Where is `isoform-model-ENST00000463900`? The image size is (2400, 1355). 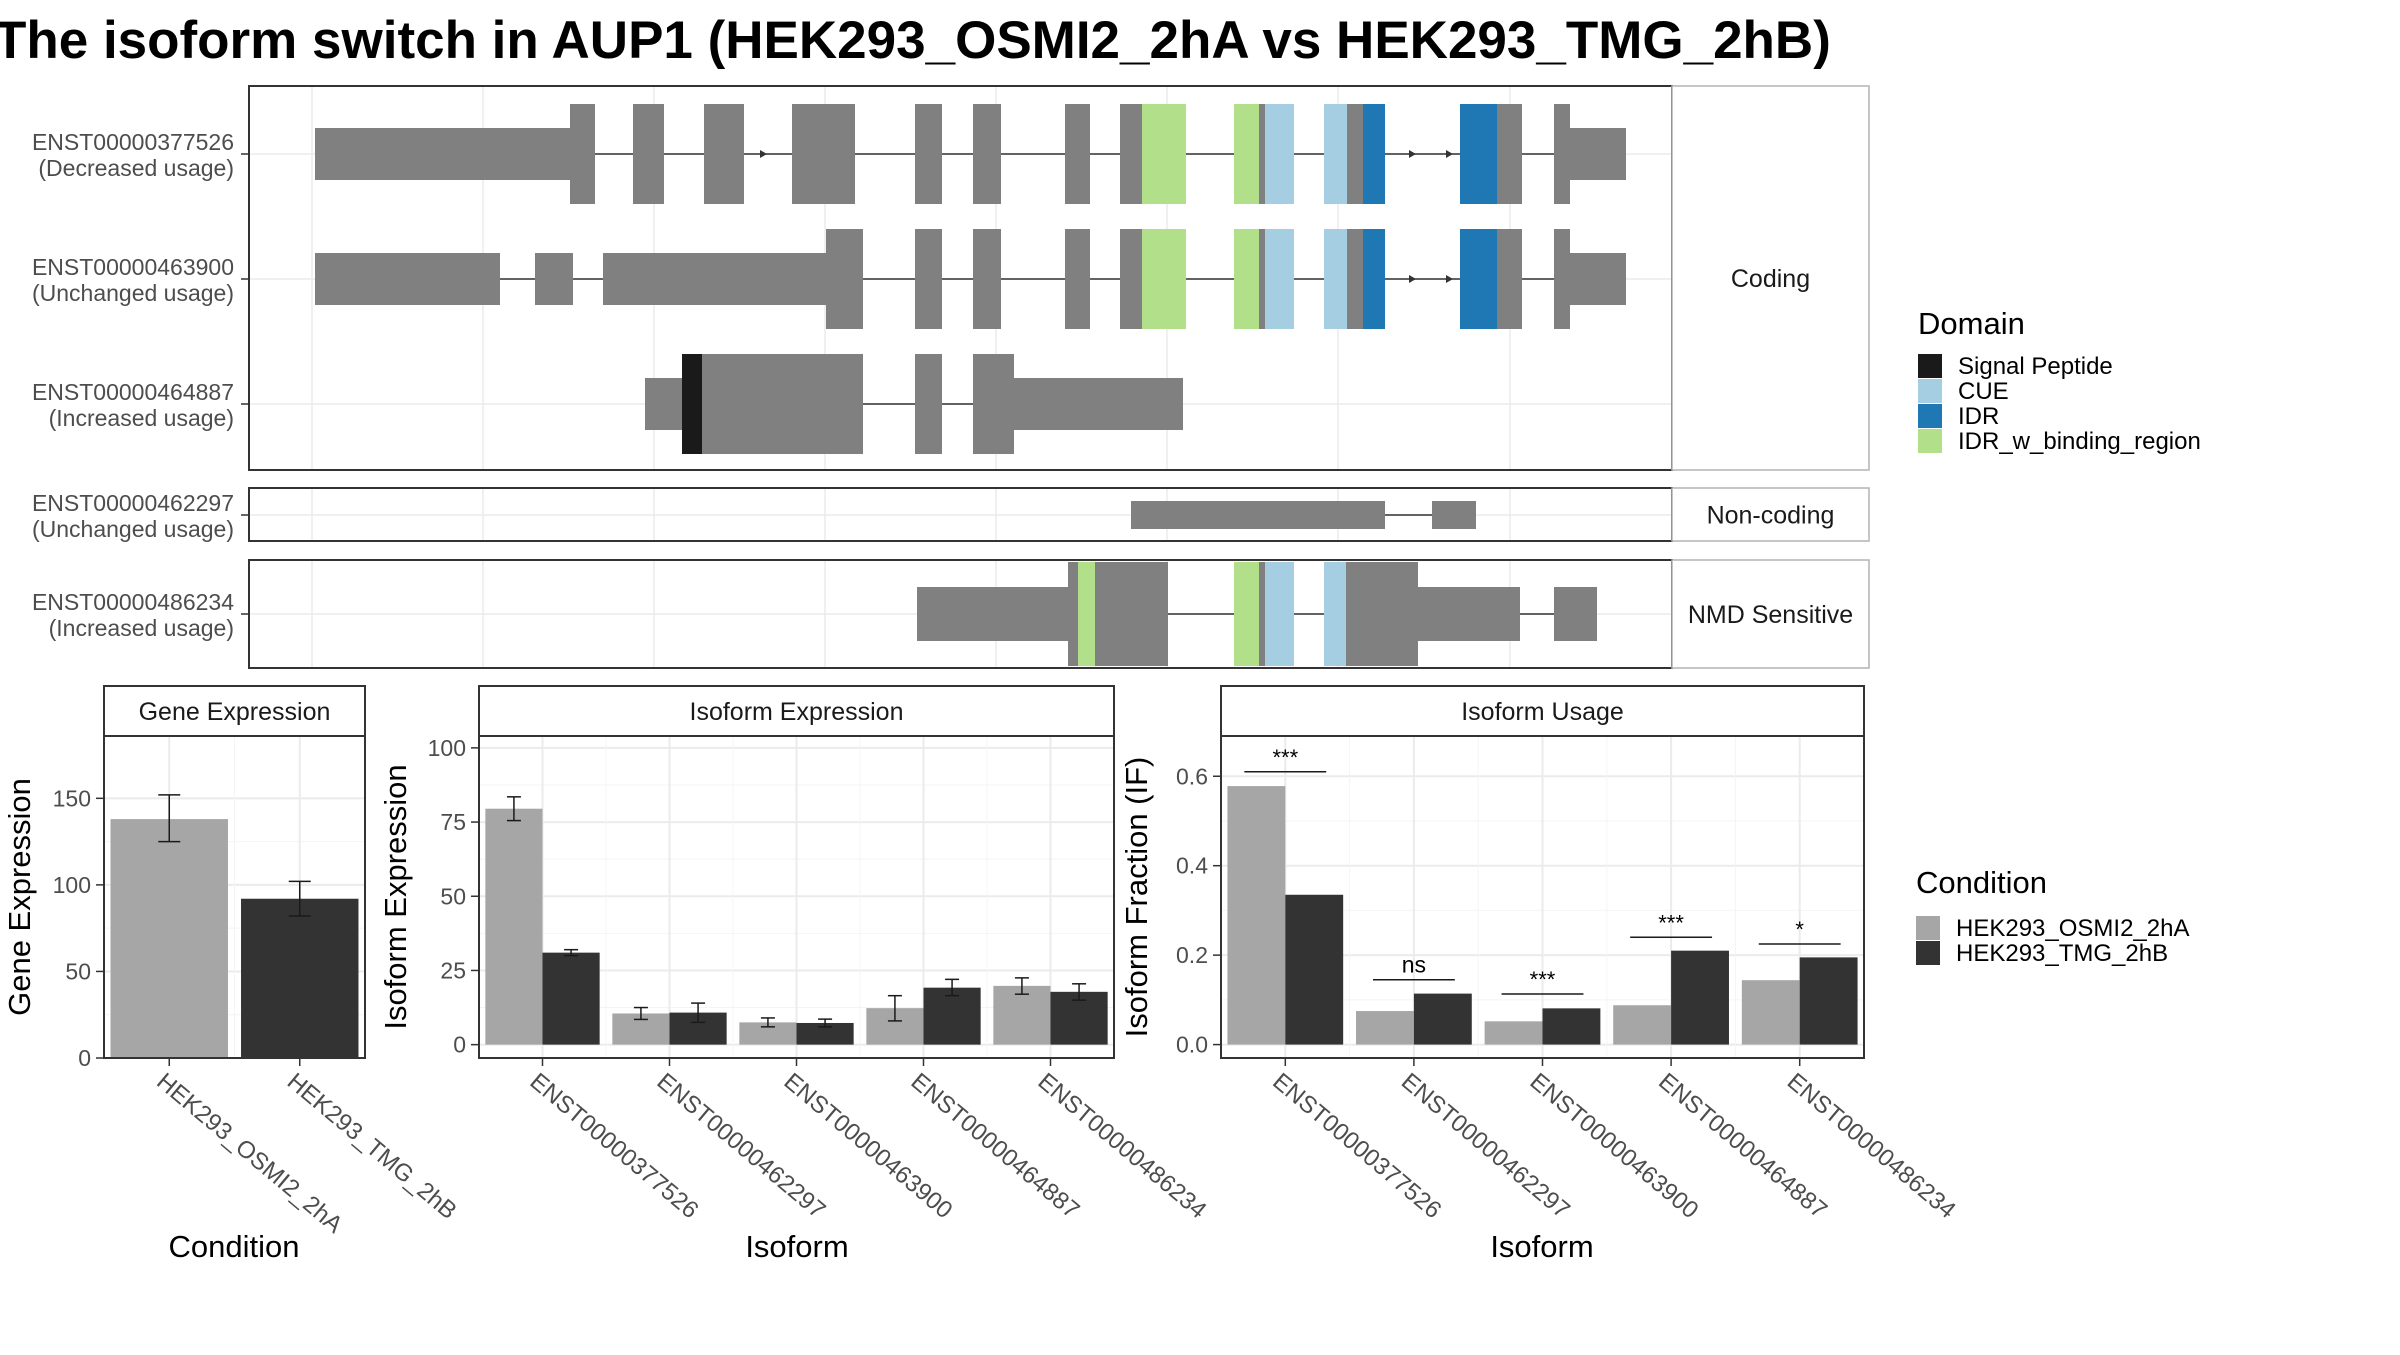
isoform-model-ENST00000463900 is located at coordinates (970, 279).